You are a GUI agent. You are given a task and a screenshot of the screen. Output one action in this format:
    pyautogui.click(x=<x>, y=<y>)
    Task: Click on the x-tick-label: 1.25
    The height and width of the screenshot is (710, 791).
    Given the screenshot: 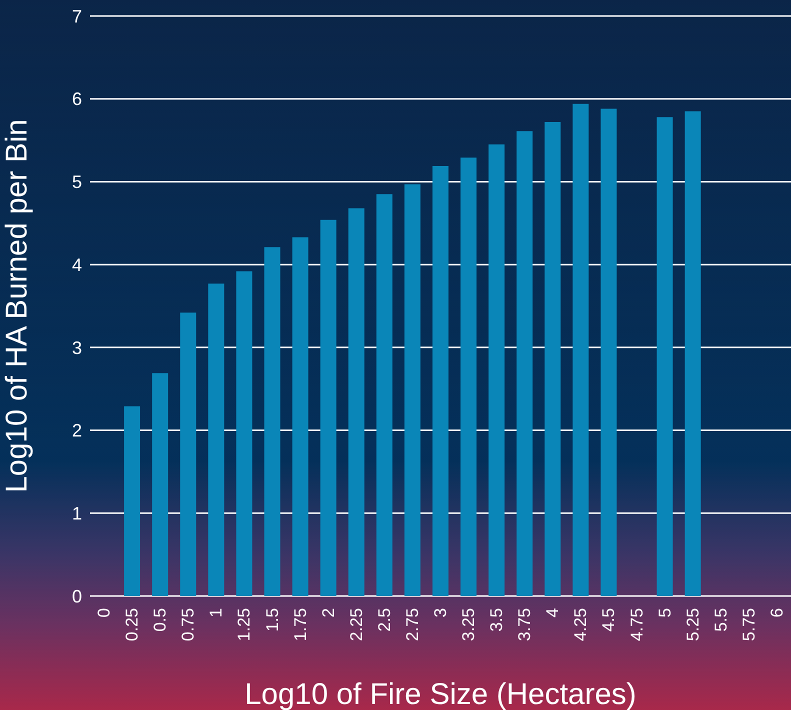 What is the action you would take?
    pyautogui.click(x=244, y=625)
    